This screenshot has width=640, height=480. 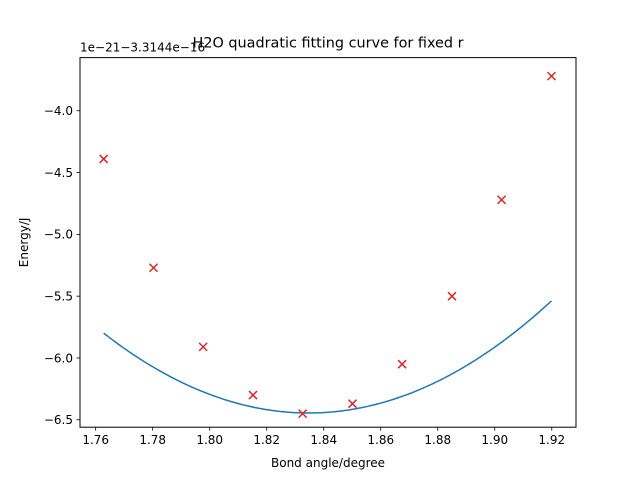 I want to click on y-tick-label: −5.5, so click(x=58, y=296).